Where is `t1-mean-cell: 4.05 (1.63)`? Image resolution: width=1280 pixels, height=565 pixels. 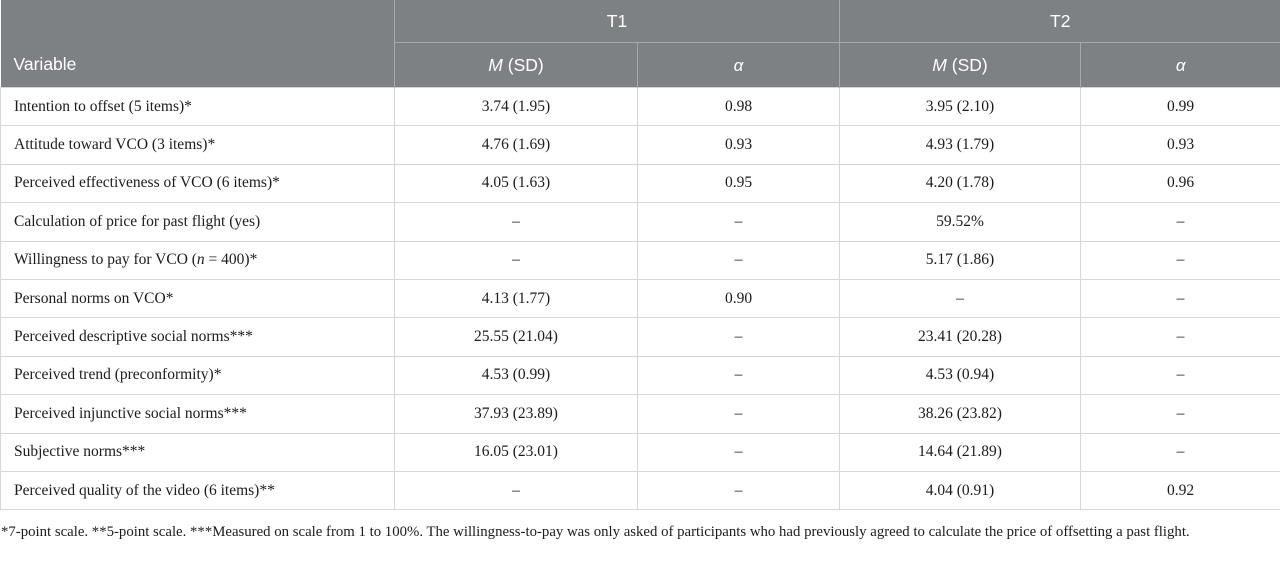
t1-mean-cell: 4.05 (1.63) is located at coordinates (516, 183).